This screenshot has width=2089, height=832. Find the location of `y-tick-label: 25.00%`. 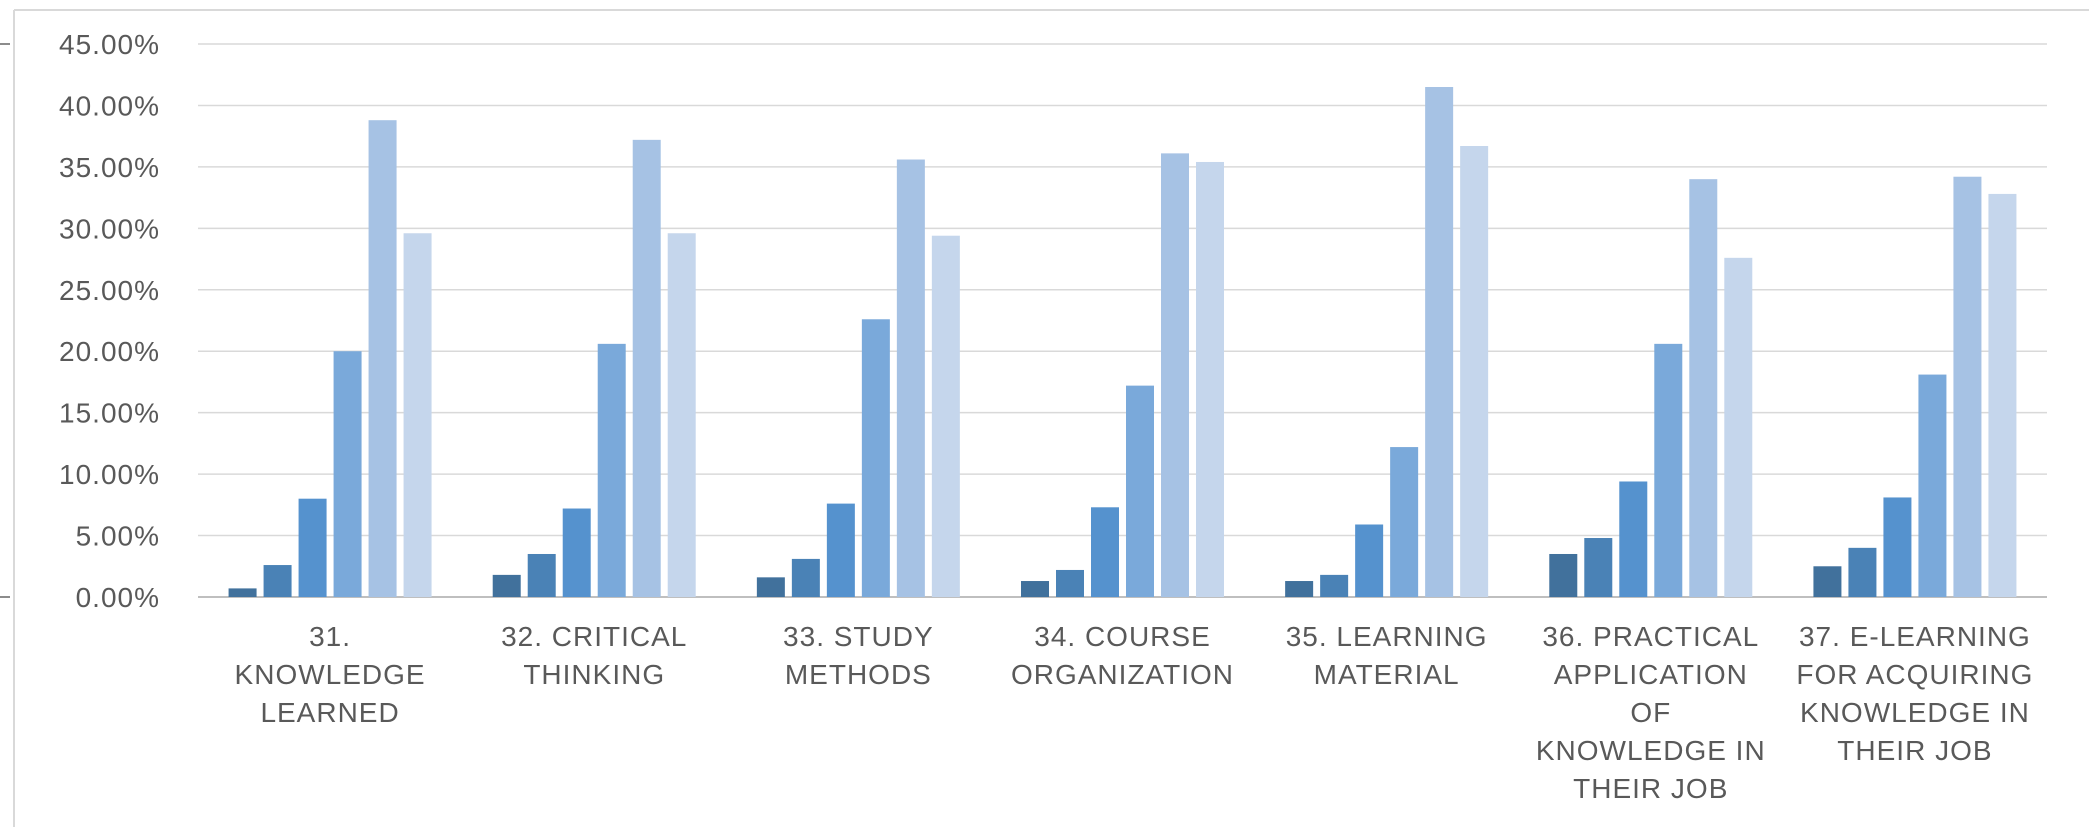

y-tick-label: 25.00% is located at coordinates (109, 290).